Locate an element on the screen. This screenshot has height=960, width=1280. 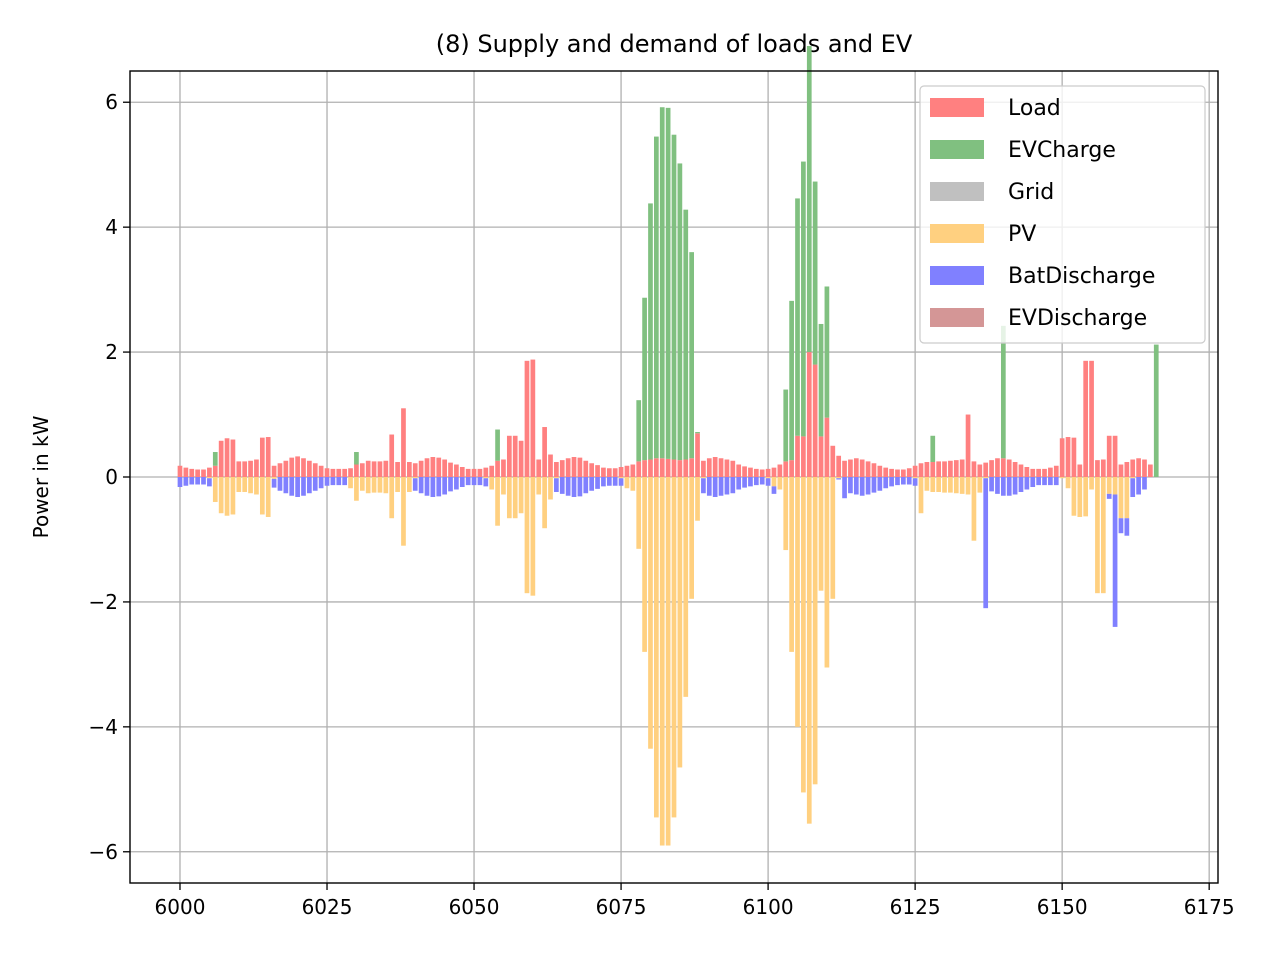
x-tick-label: 6125 is located at coordinates (915, 907).